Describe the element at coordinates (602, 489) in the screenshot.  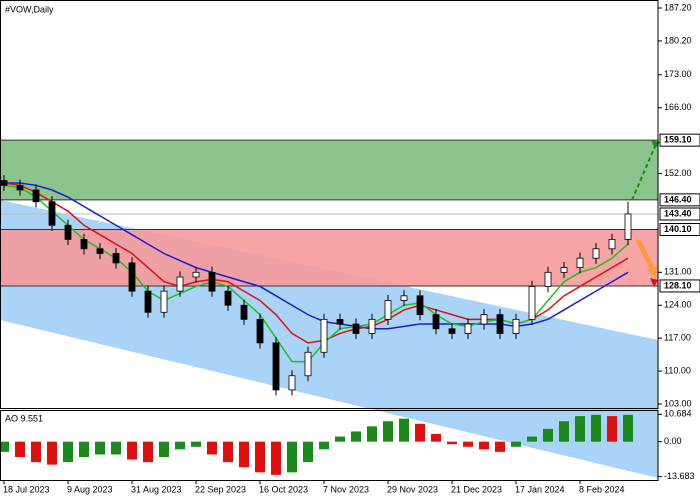
I see `x-tick-label: 8 Feb 2024` at that location.